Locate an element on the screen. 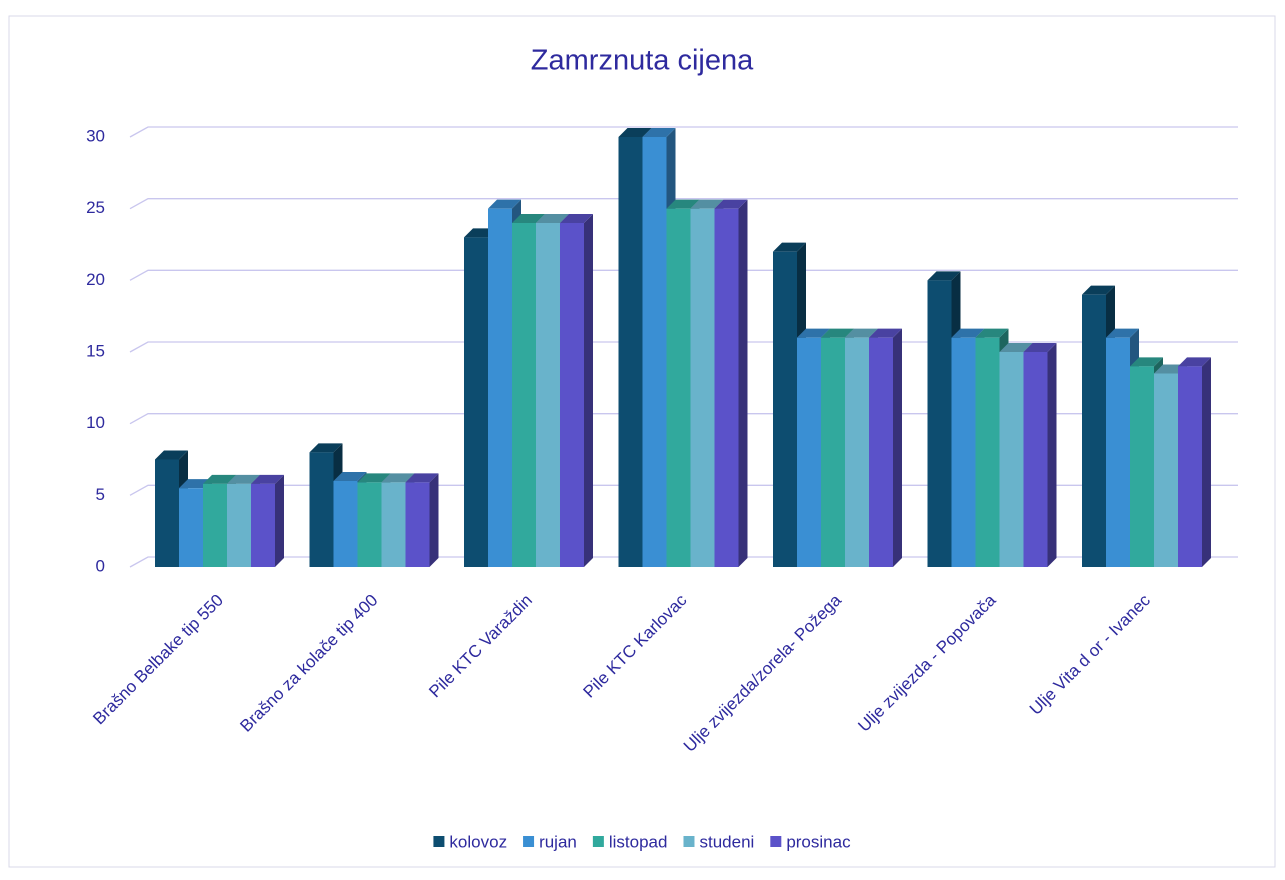  chart-title: Zamrznuta cijena is located at coordinates (642, 61).